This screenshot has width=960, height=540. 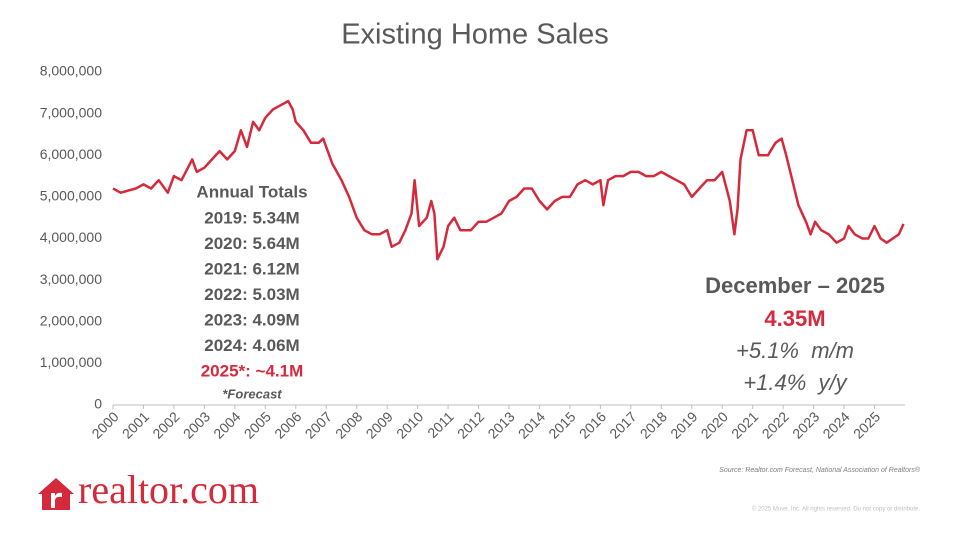 I want to click on x-tick-label: 2002, so click(x=165, y=424).